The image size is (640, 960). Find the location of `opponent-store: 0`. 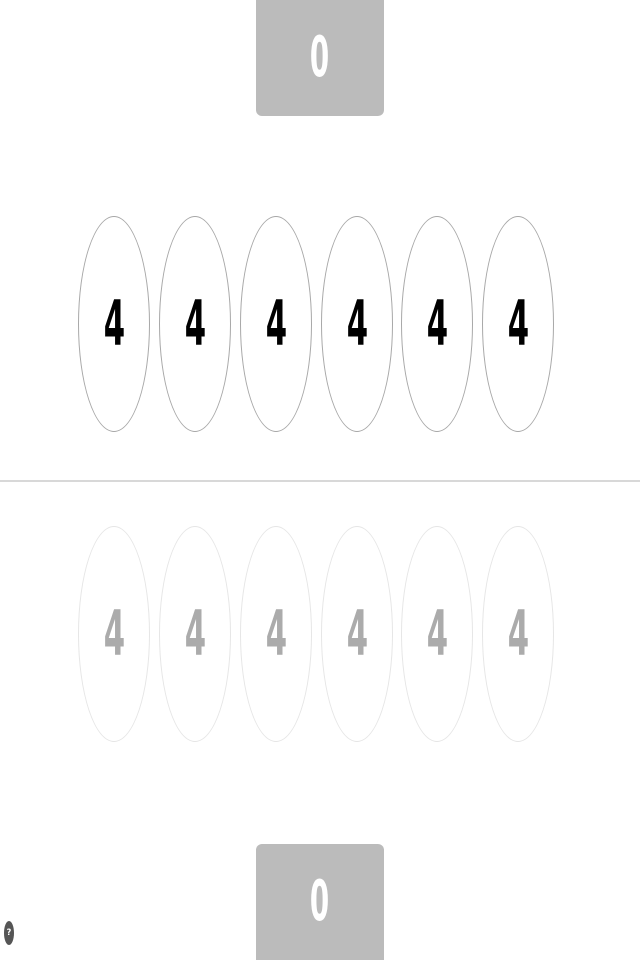

opponent-store: 0 is located at coordinates (320, 58).